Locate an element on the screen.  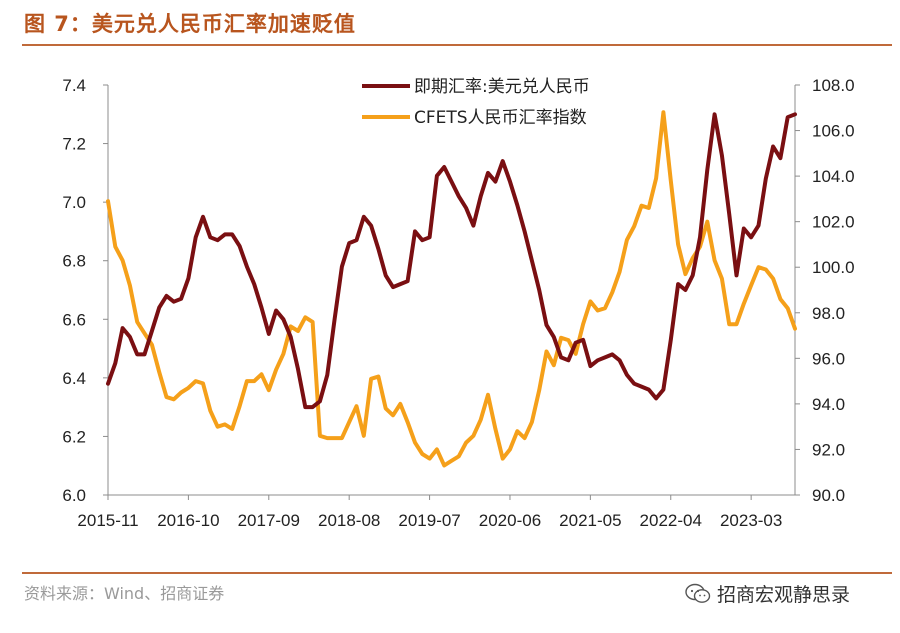
x-tick-label: 2019-07 is located at coordinates (429, 520).